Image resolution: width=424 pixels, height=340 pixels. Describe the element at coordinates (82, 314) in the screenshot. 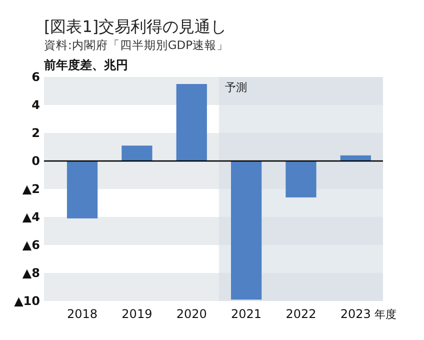

I see `x-tick-label: 2018` at that location.